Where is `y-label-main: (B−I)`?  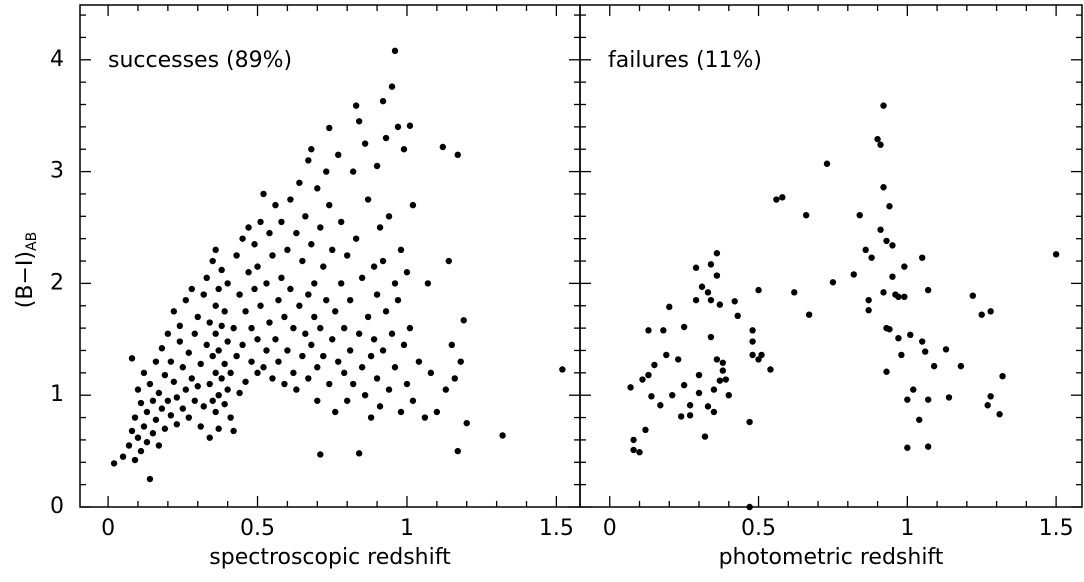 y-label-main: (B−I) is located at coordinates (25, 279).